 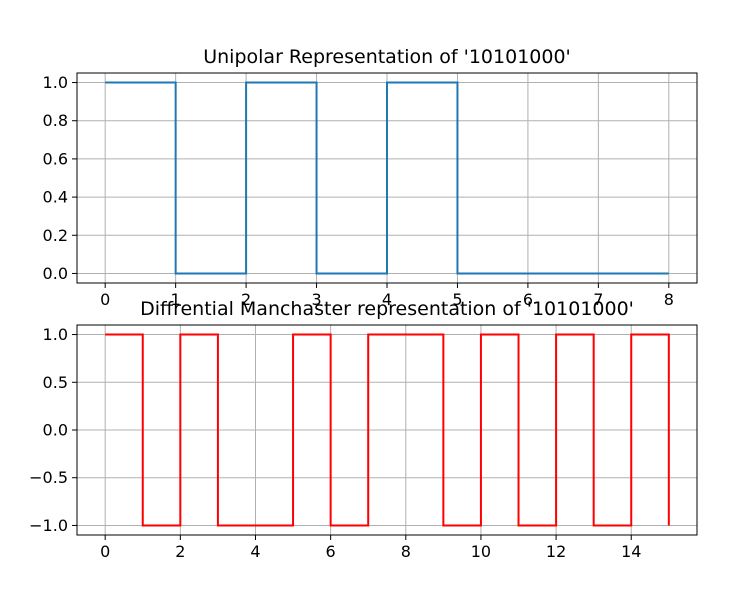 I want to click on unipolar-x-tick-label: 7, so click(x=598, y=299).